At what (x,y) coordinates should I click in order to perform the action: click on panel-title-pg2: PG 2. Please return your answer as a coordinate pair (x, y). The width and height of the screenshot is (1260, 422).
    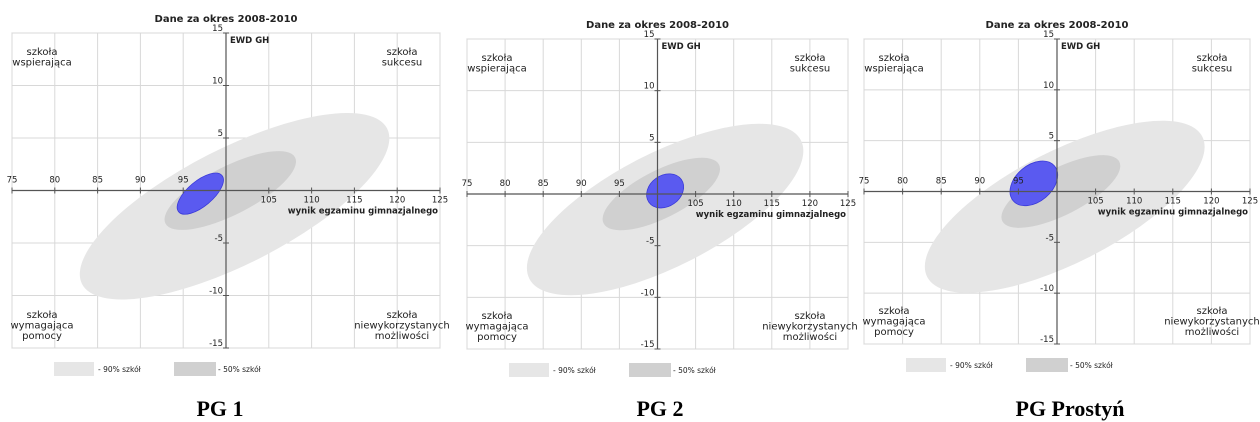
    Looking at the image, I should click on (660, 408).